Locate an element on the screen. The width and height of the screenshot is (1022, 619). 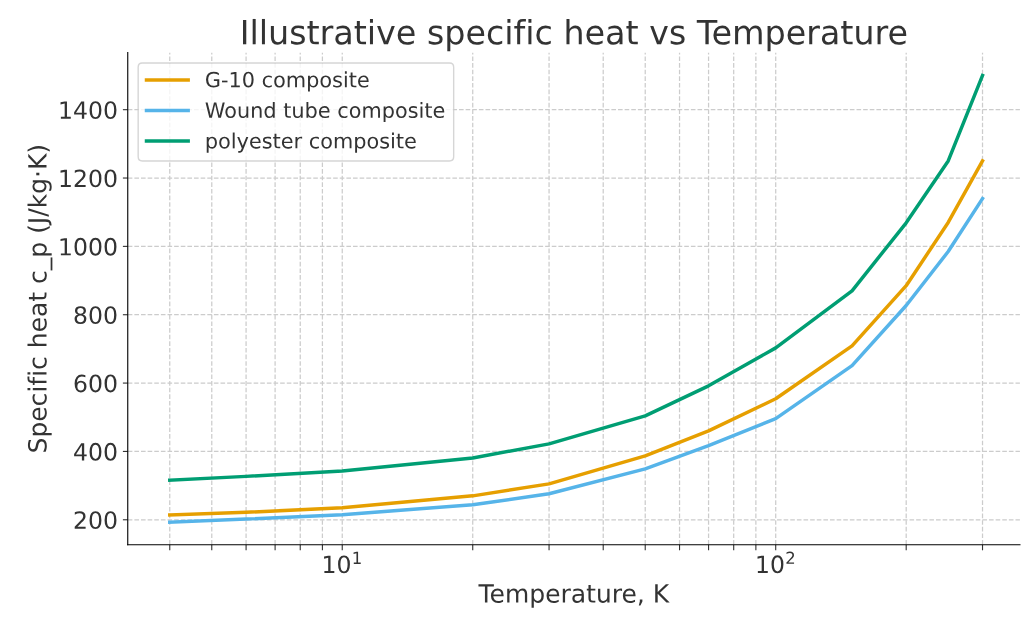
chart-title: Illustrative specific heat vs Temperature is located at coordinates (574, 35).